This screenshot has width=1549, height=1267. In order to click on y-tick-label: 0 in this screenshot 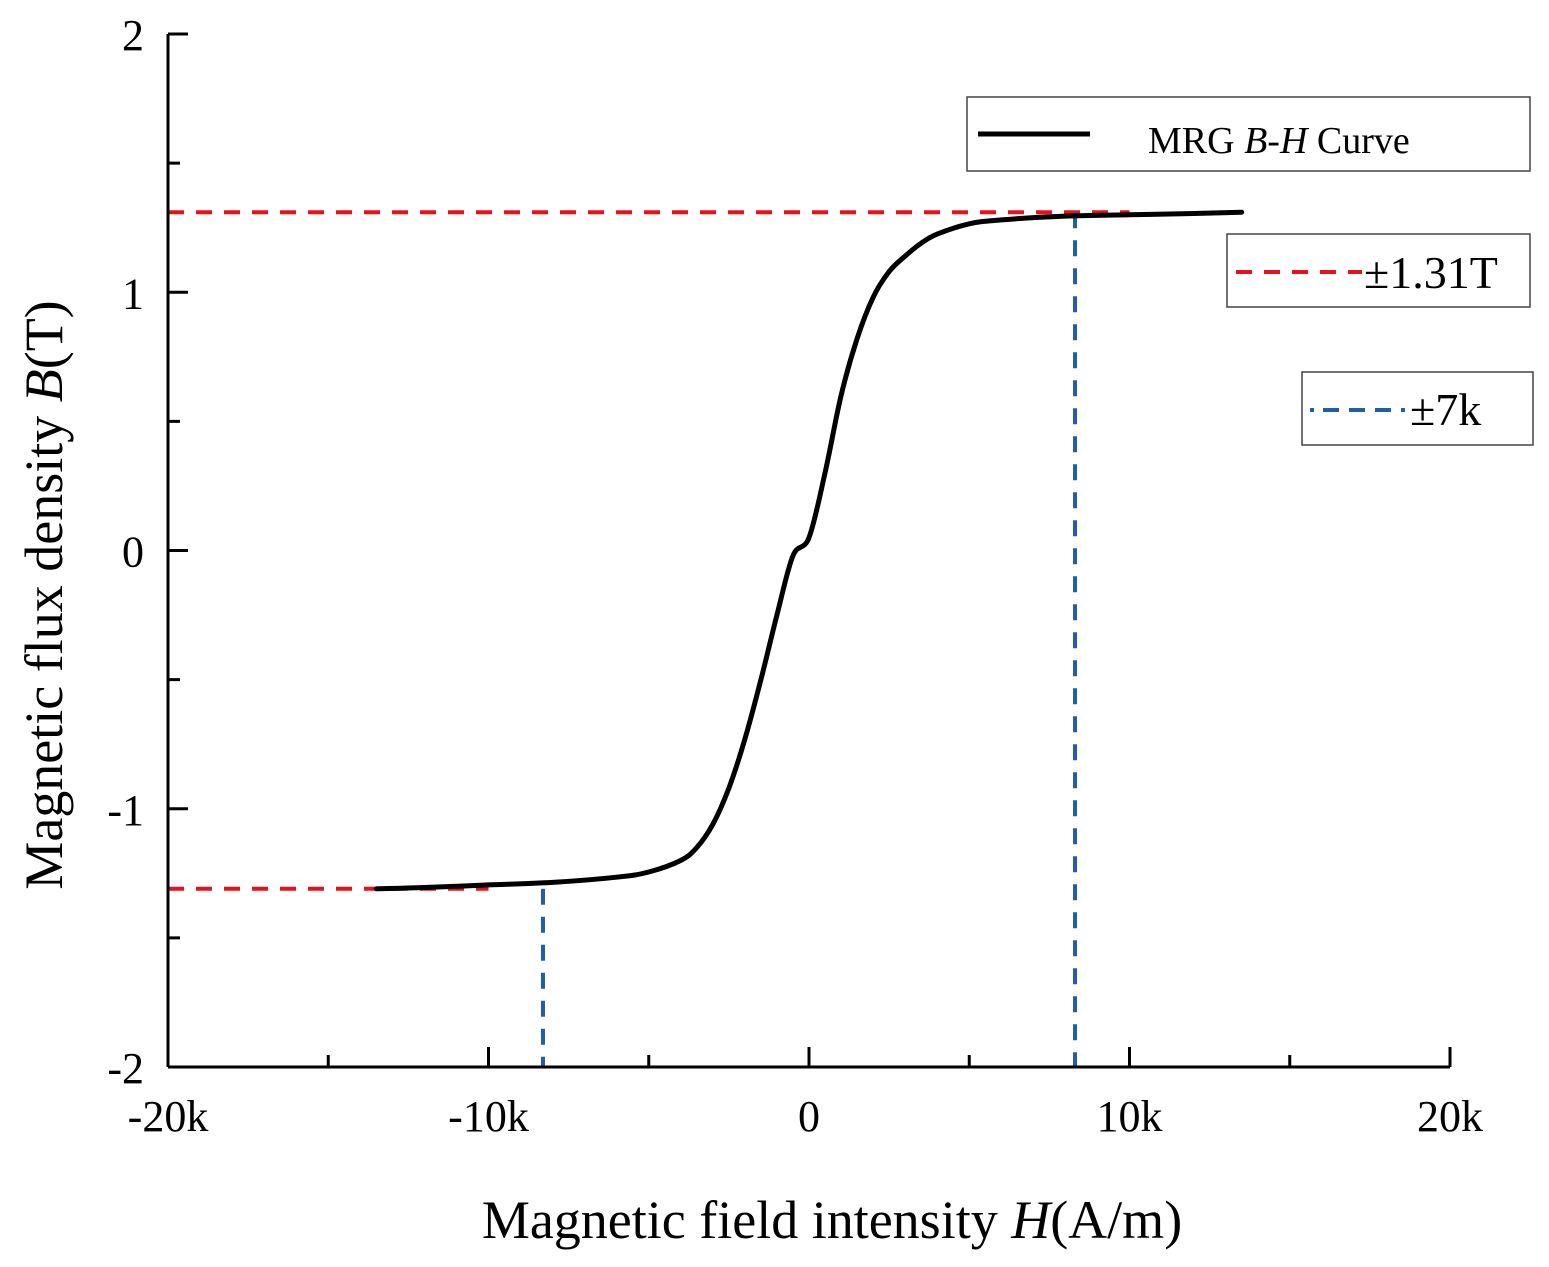, I will do `click(133, 552)`.